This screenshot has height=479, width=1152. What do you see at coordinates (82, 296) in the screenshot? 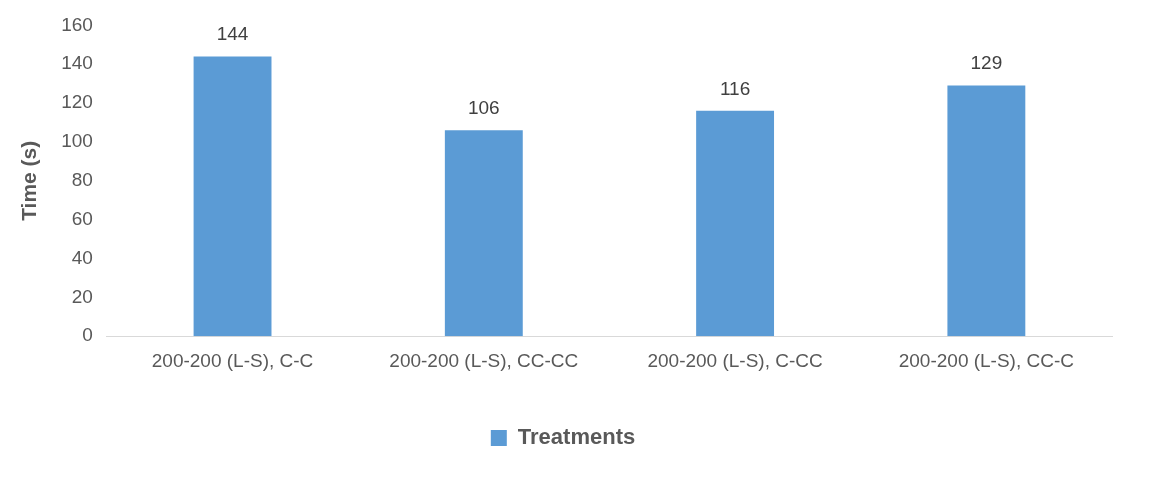
I see `y-tick-label: 20` at bounding box center [82, 296].